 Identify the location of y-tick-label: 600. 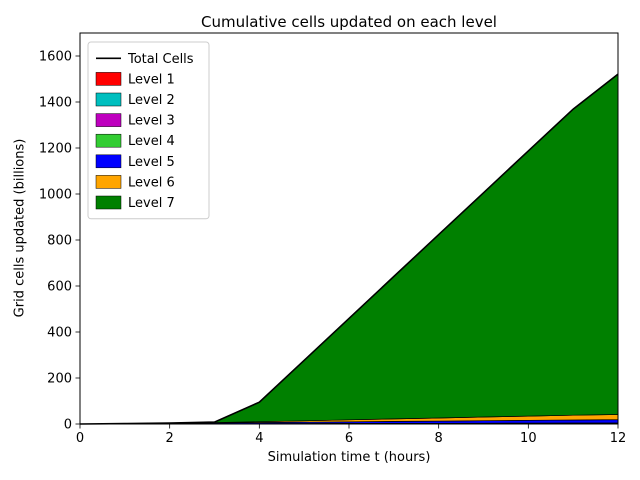
(59, 287).